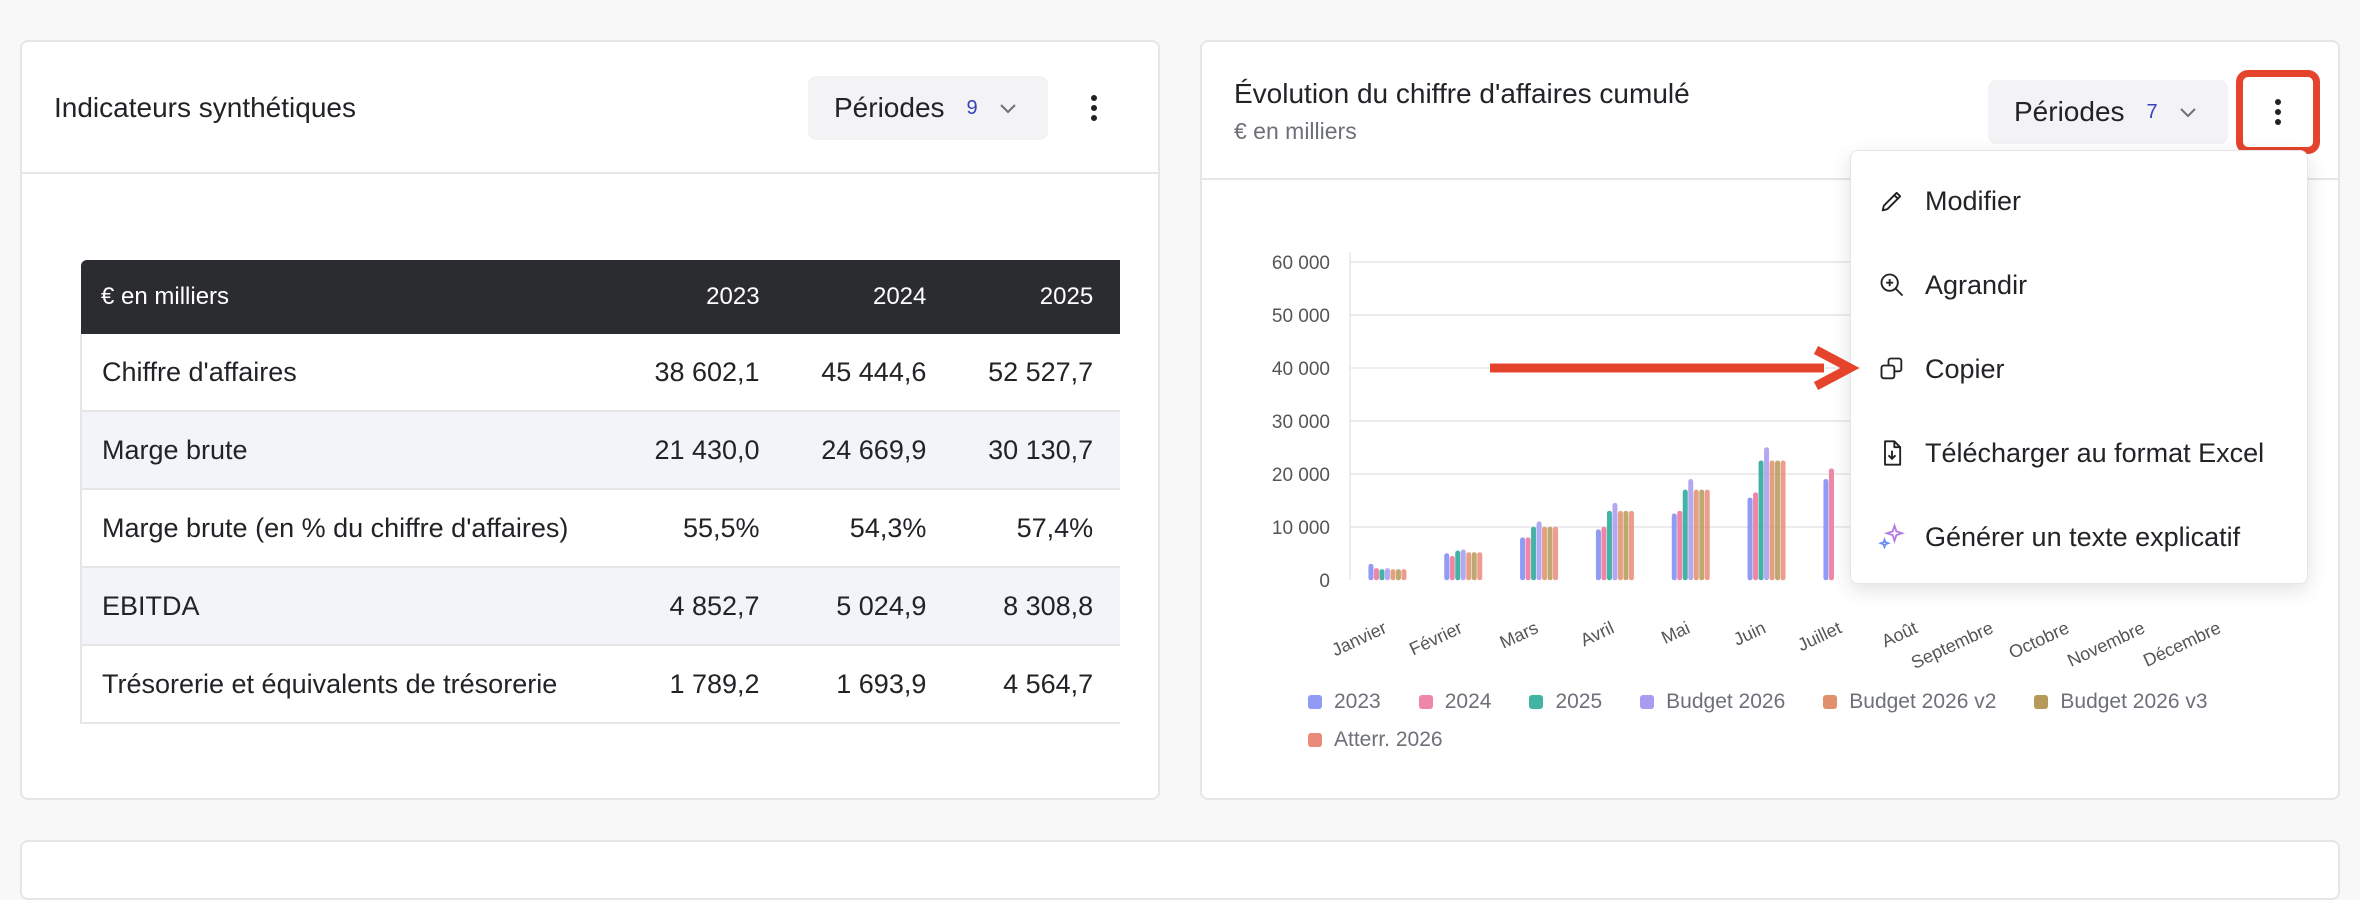 Image resolution: width=2360 pixels, height=900 pixels. I want to click on menu-item-label: Agrandir, so click(1976, 284).